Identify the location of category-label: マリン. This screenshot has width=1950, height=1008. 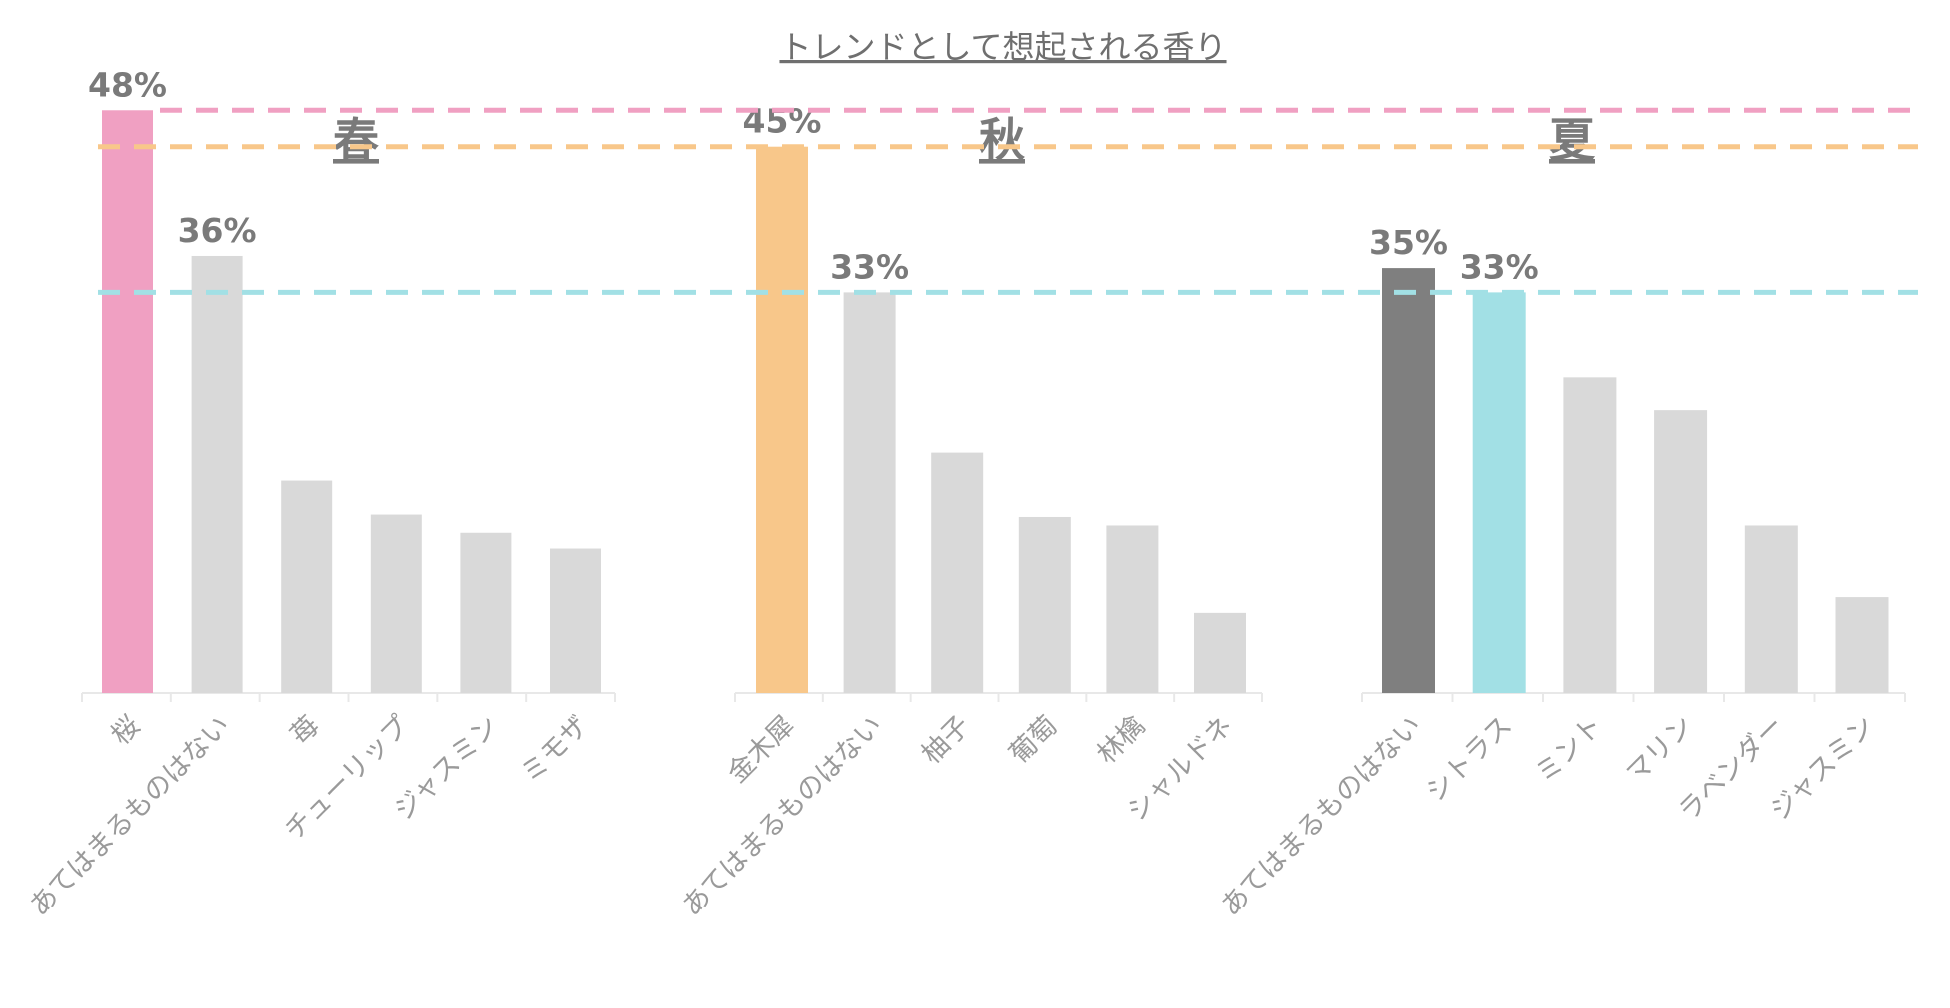
(1659, 749).